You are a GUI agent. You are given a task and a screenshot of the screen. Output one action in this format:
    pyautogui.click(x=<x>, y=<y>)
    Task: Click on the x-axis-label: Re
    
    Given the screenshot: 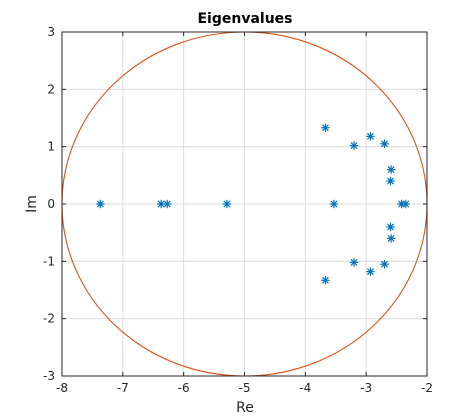 What is the action you would take?
    pyautogui.click(x=245, y=408)
    